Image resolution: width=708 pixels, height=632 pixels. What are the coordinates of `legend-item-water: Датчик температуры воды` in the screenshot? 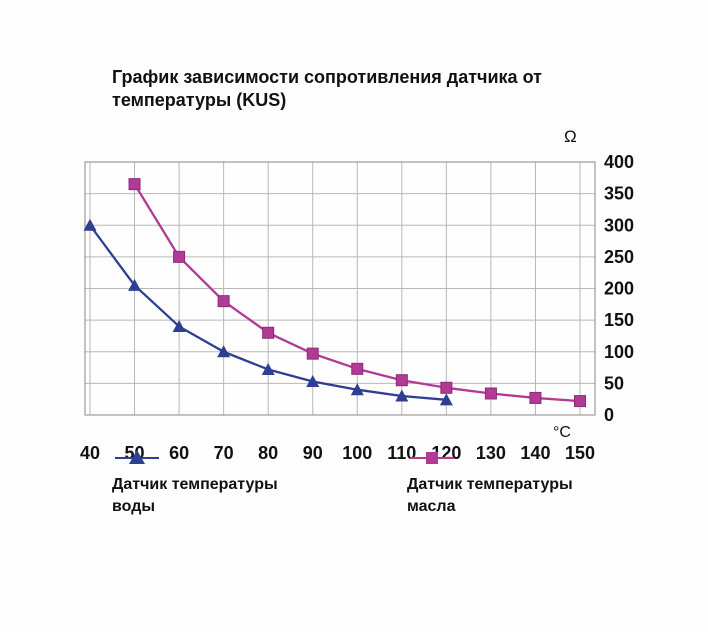 It's located at (227, 483).